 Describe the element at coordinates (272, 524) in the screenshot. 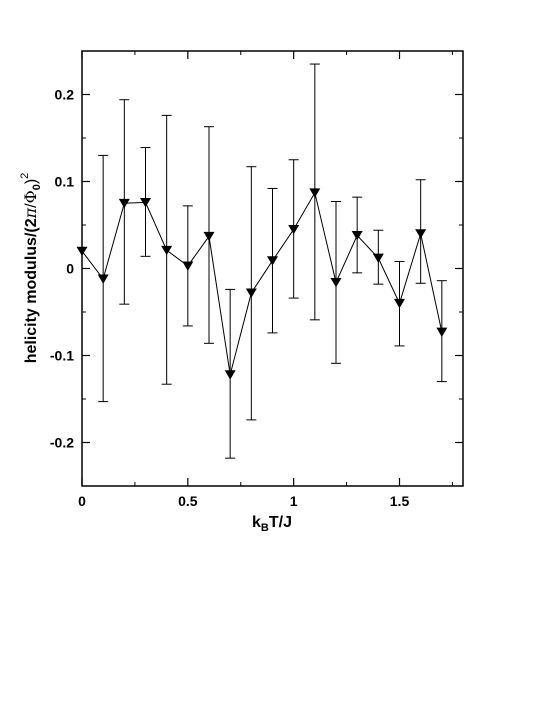

I see `x-axis-title: kBT/J` at that location.